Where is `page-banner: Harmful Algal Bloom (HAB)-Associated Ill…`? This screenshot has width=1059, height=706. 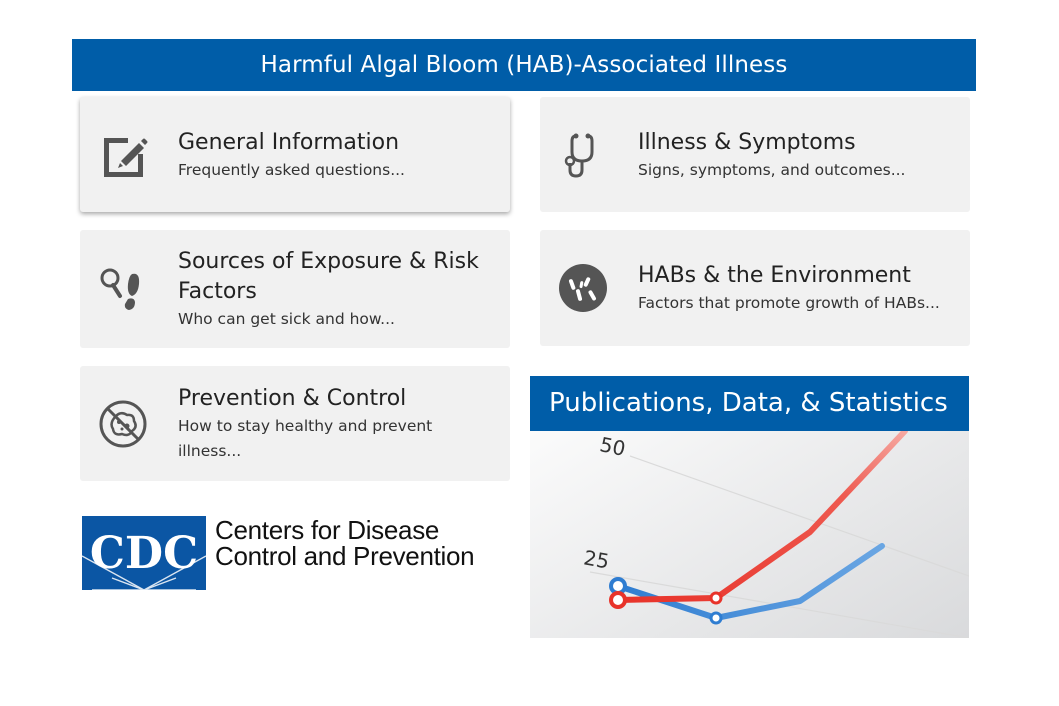 page-banner: Harmful Algal Bloom (HAB)-Associated Ill… is located at coordinates (524, 65).